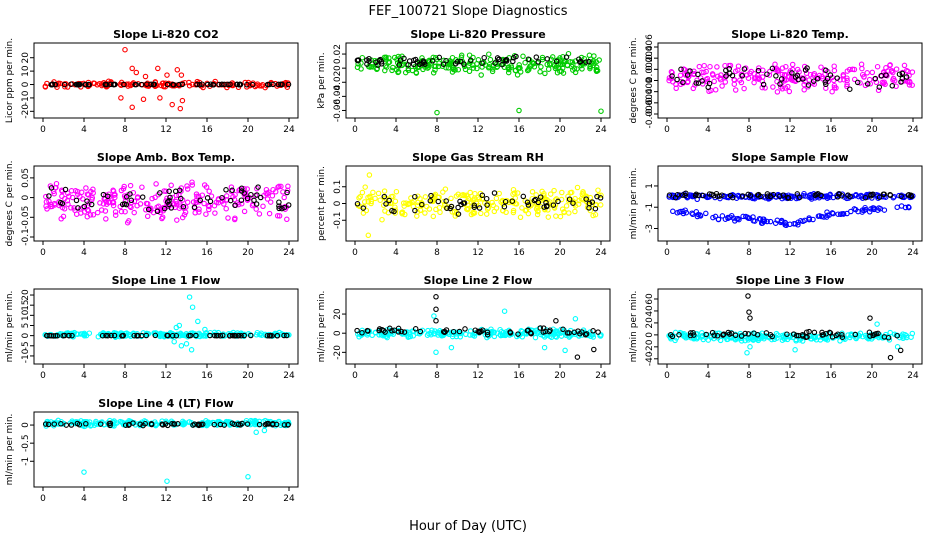 This screenshot has width=936, height=544. Describe the element at coordinates (913, 253) in the screenshot. I see `x-tick-label: 24` at that location.